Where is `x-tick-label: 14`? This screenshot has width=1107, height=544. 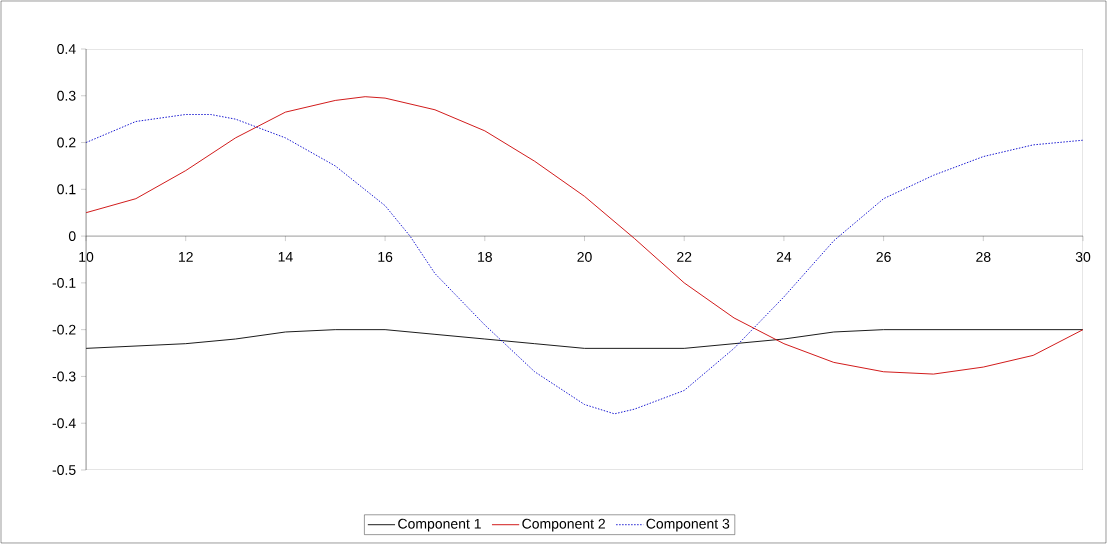
x-tick-label: 14 is located at coordinates (285, 256).